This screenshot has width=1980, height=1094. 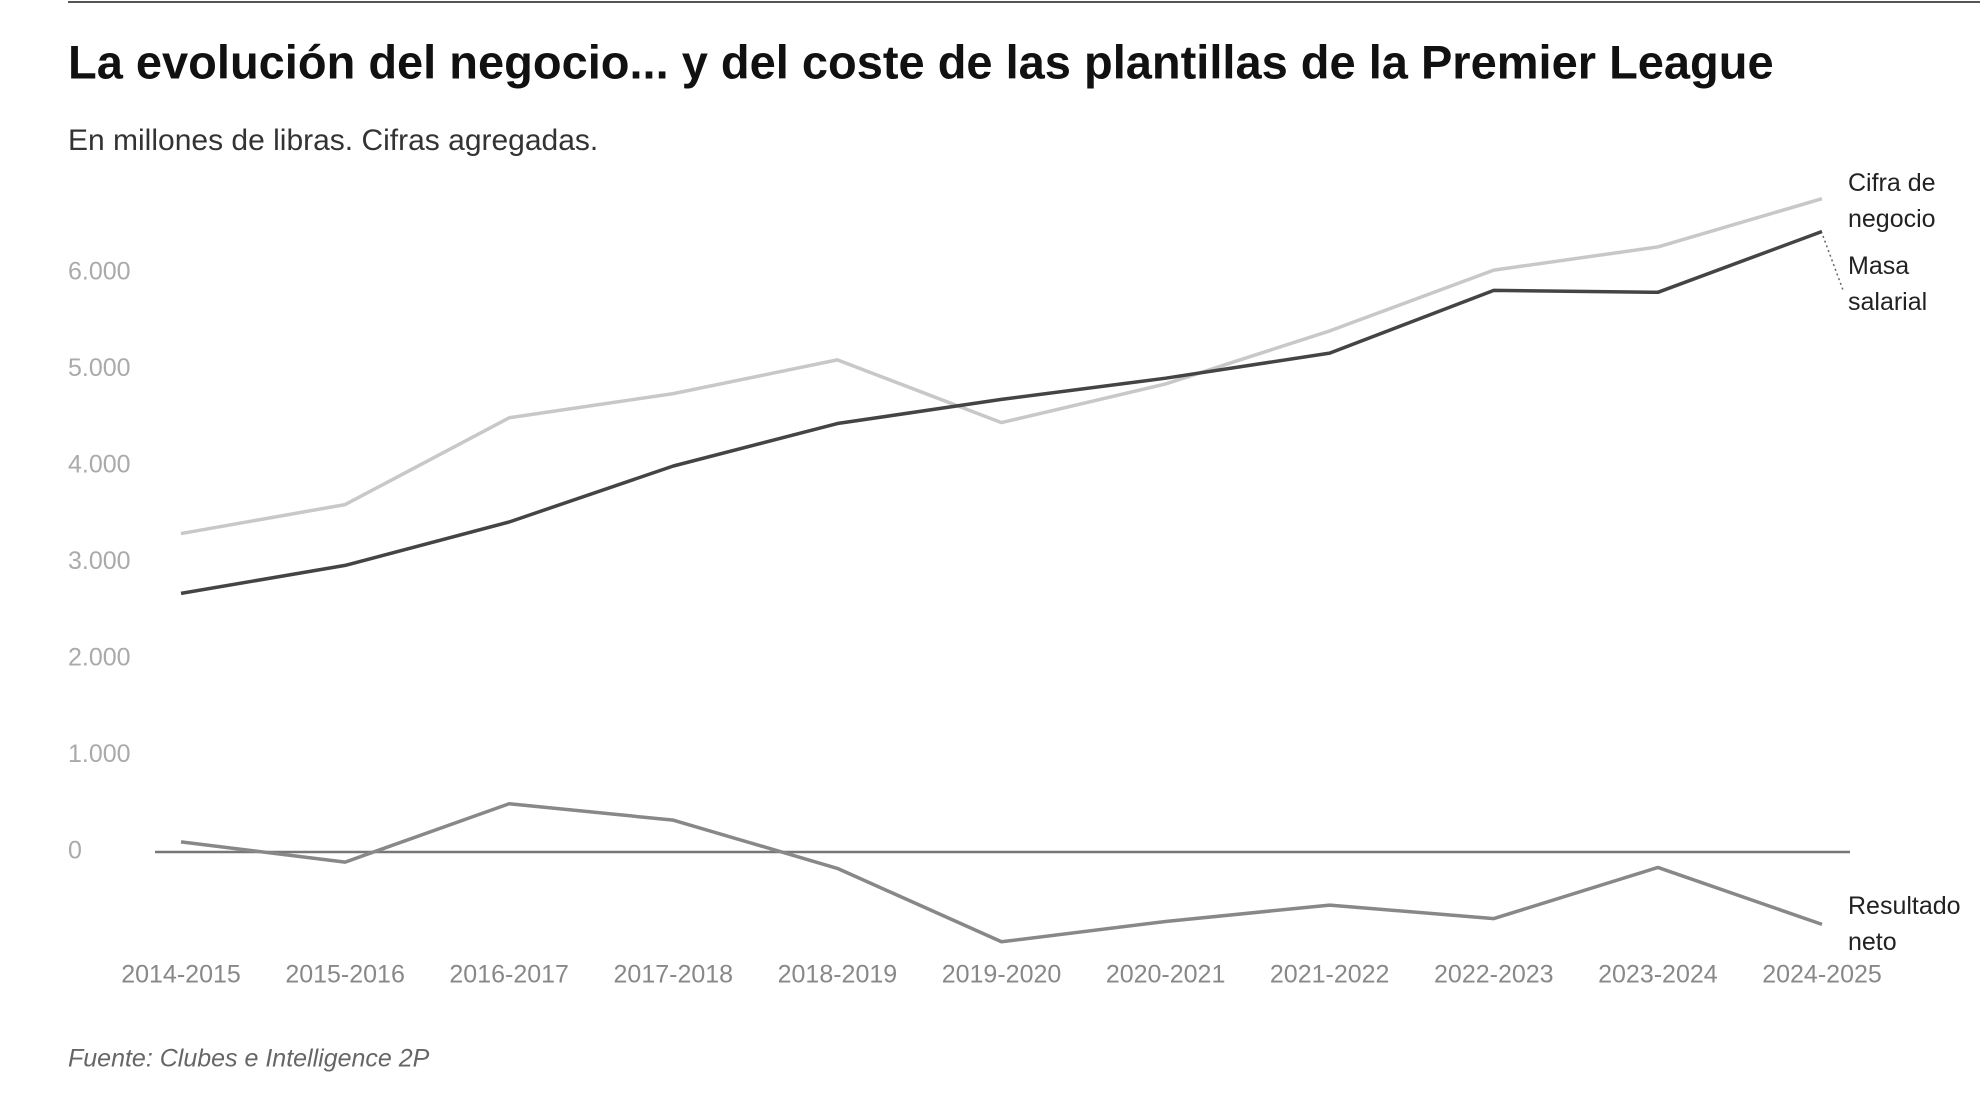 What do you see at coordinates (99, 272) in the screenshot?
I see `y-tick-label: 6.000` at bounding box center [99, 272].